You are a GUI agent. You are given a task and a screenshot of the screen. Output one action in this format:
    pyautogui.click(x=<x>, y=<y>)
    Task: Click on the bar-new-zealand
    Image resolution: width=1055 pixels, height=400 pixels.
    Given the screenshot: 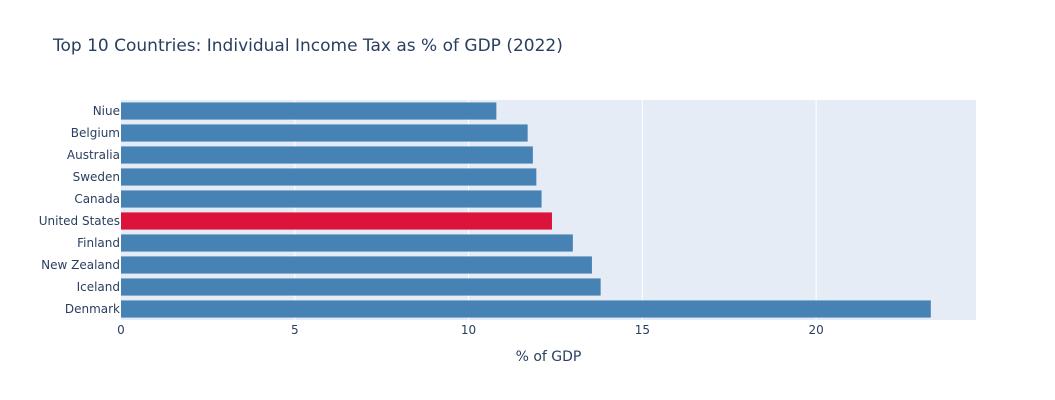 What is the action you would take?
    pyautogui.click(x=356, y=265)
    